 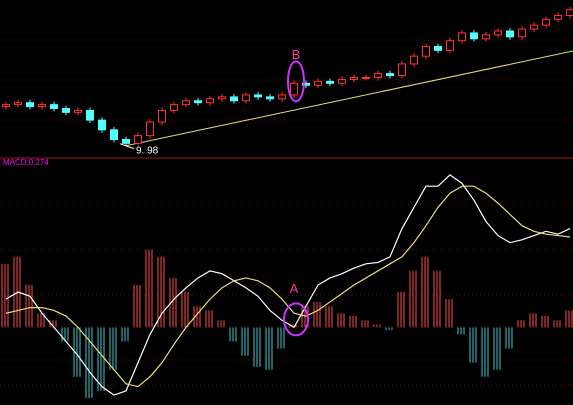 What do you see at coordinates (294, 288) in the screenshot?
I see `annotation-label: A` at bounding box center [294, 288].